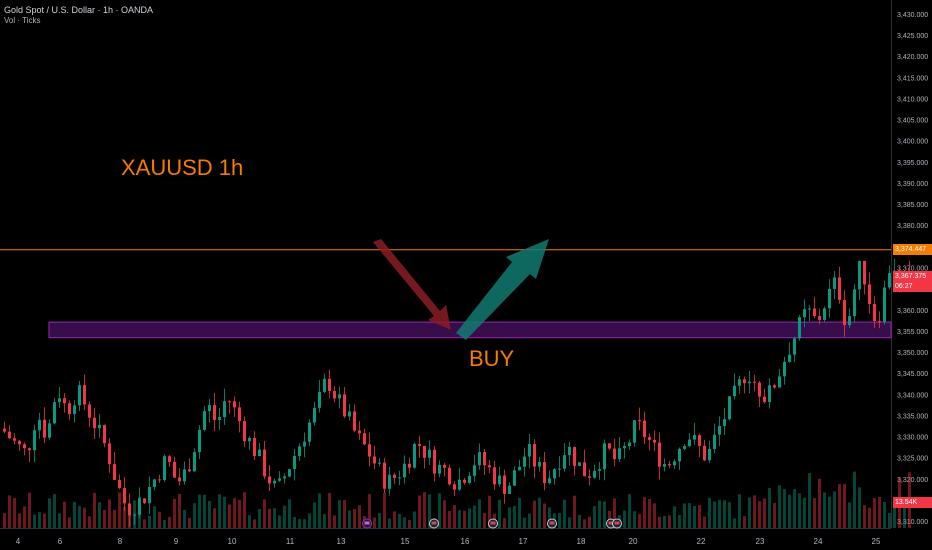 This screenshot has height=550, width=932. I want to click on price-tick-label: 3,405.000, so click(912, 121).